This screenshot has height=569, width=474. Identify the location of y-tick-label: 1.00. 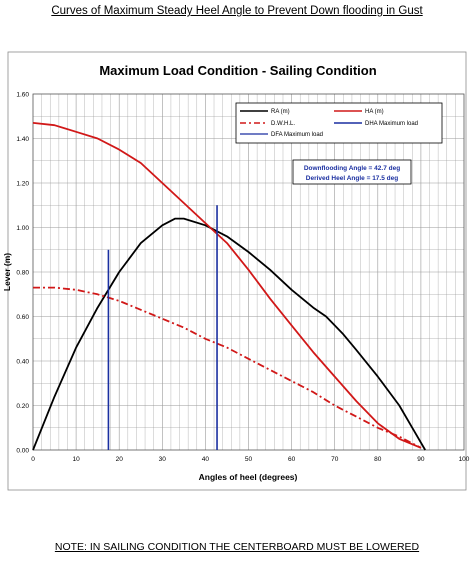
(22, 228).